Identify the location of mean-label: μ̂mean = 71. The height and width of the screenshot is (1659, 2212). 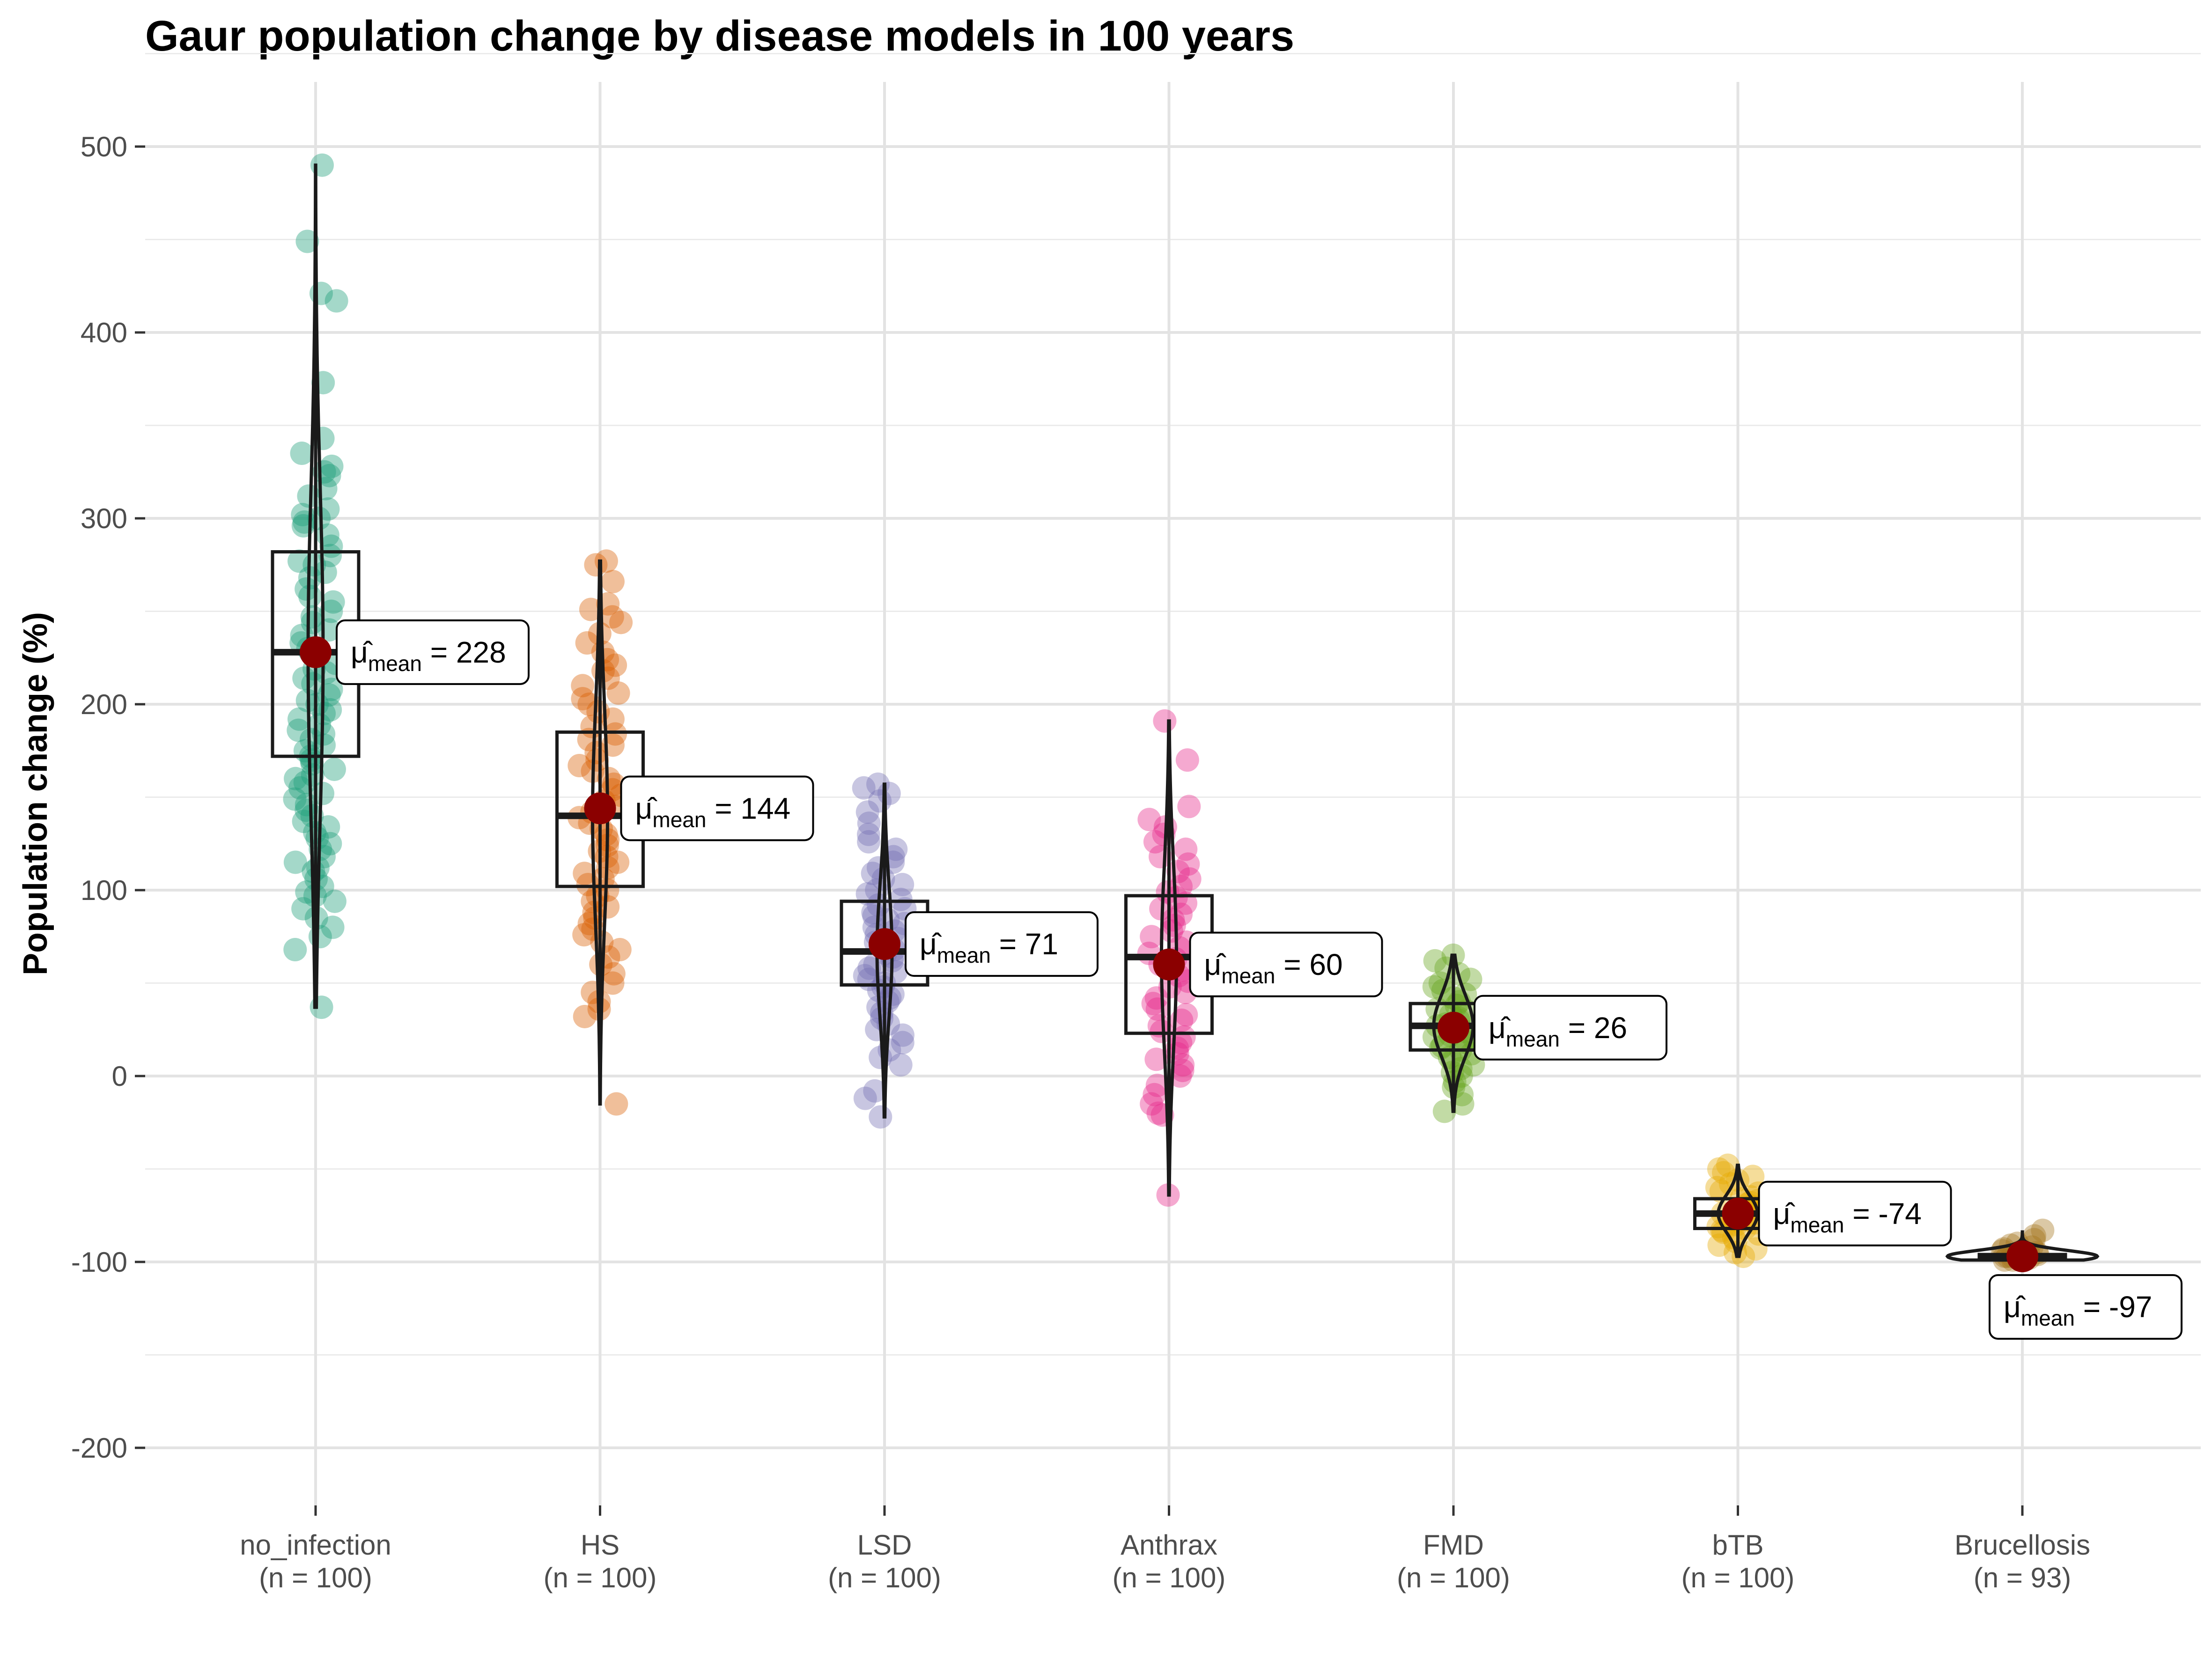
(989, 947).